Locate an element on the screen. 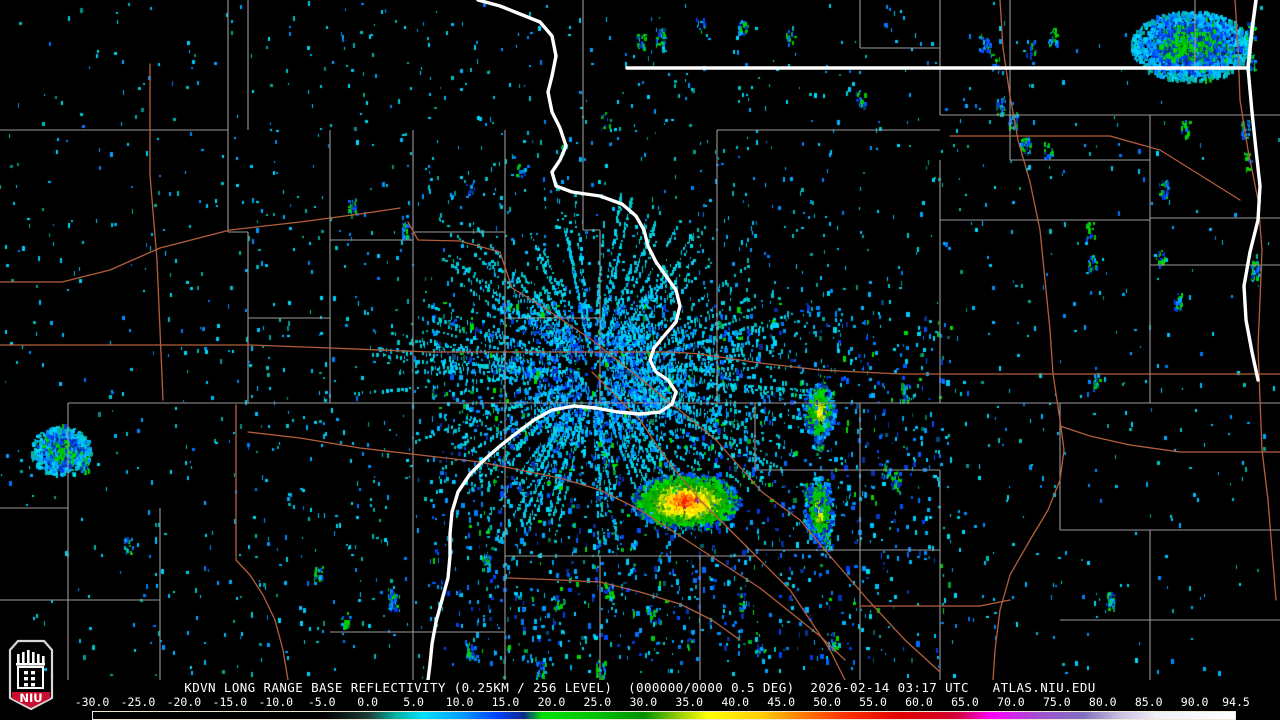 This screenshot has width=1280, height=720. colorbar-tick-15: 45.0 is located at coordinates (781, 702).